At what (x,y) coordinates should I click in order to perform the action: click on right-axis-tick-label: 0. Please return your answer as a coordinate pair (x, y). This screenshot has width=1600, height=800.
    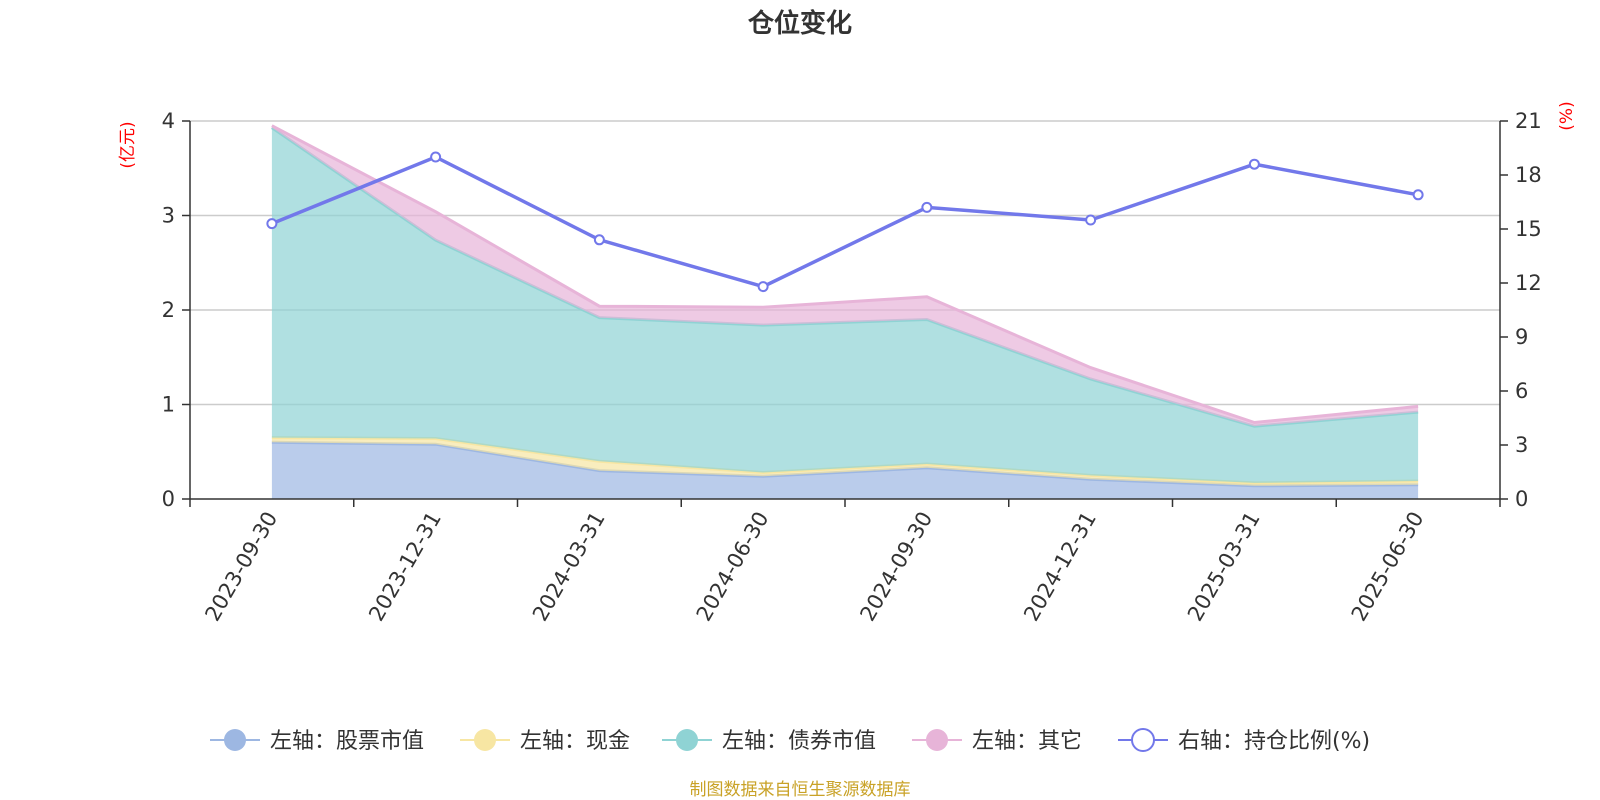
    Looking at the image, I should click on (1521, 499).